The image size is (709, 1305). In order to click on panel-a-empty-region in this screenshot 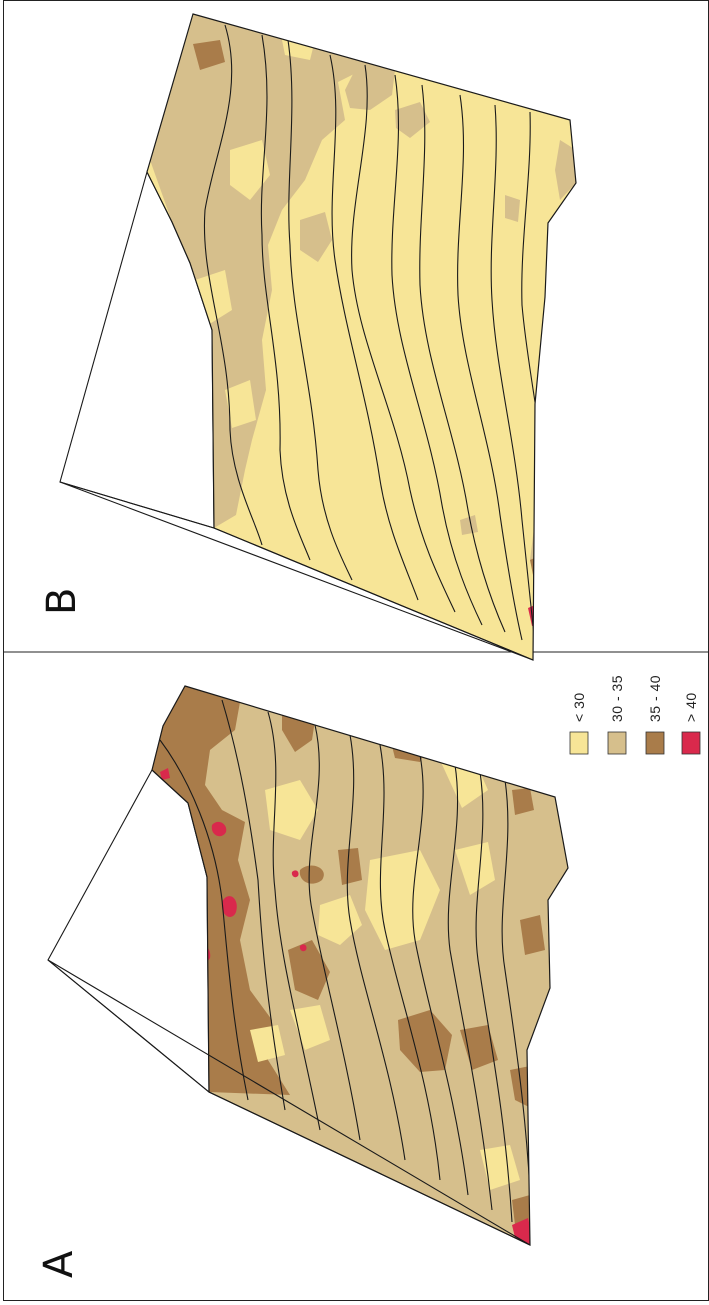, I will do `click(128, 931)`.